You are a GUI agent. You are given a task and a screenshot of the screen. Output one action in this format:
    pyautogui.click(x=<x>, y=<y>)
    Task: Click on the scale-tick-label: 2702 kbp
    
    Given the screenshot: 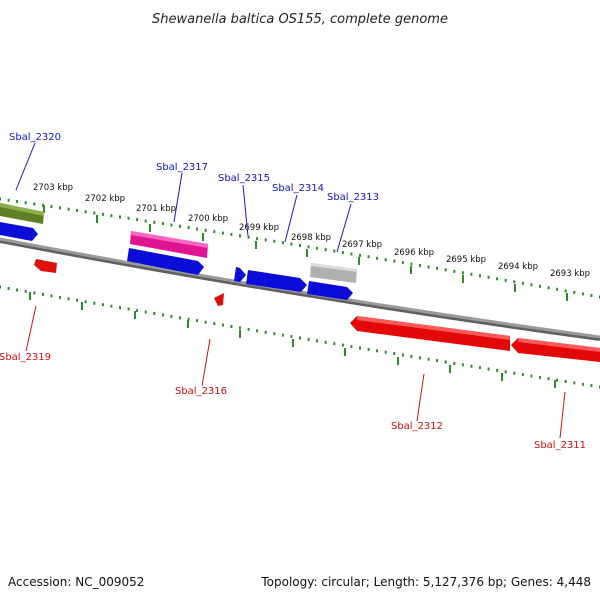 What is the action you would take?
    pyautogui.click(x=105, y=199)
    